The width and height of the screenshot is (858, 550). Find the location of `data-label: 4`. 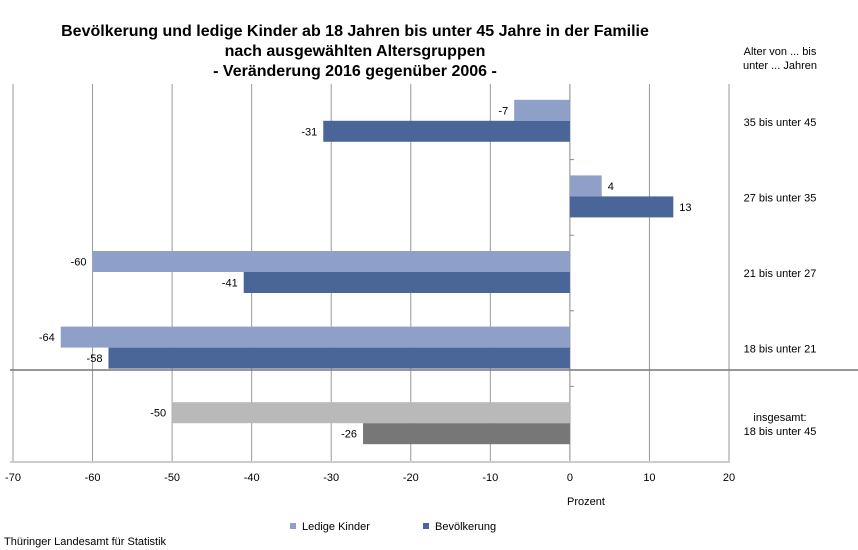

data-label: 4 is located at coordinates (611, 187).